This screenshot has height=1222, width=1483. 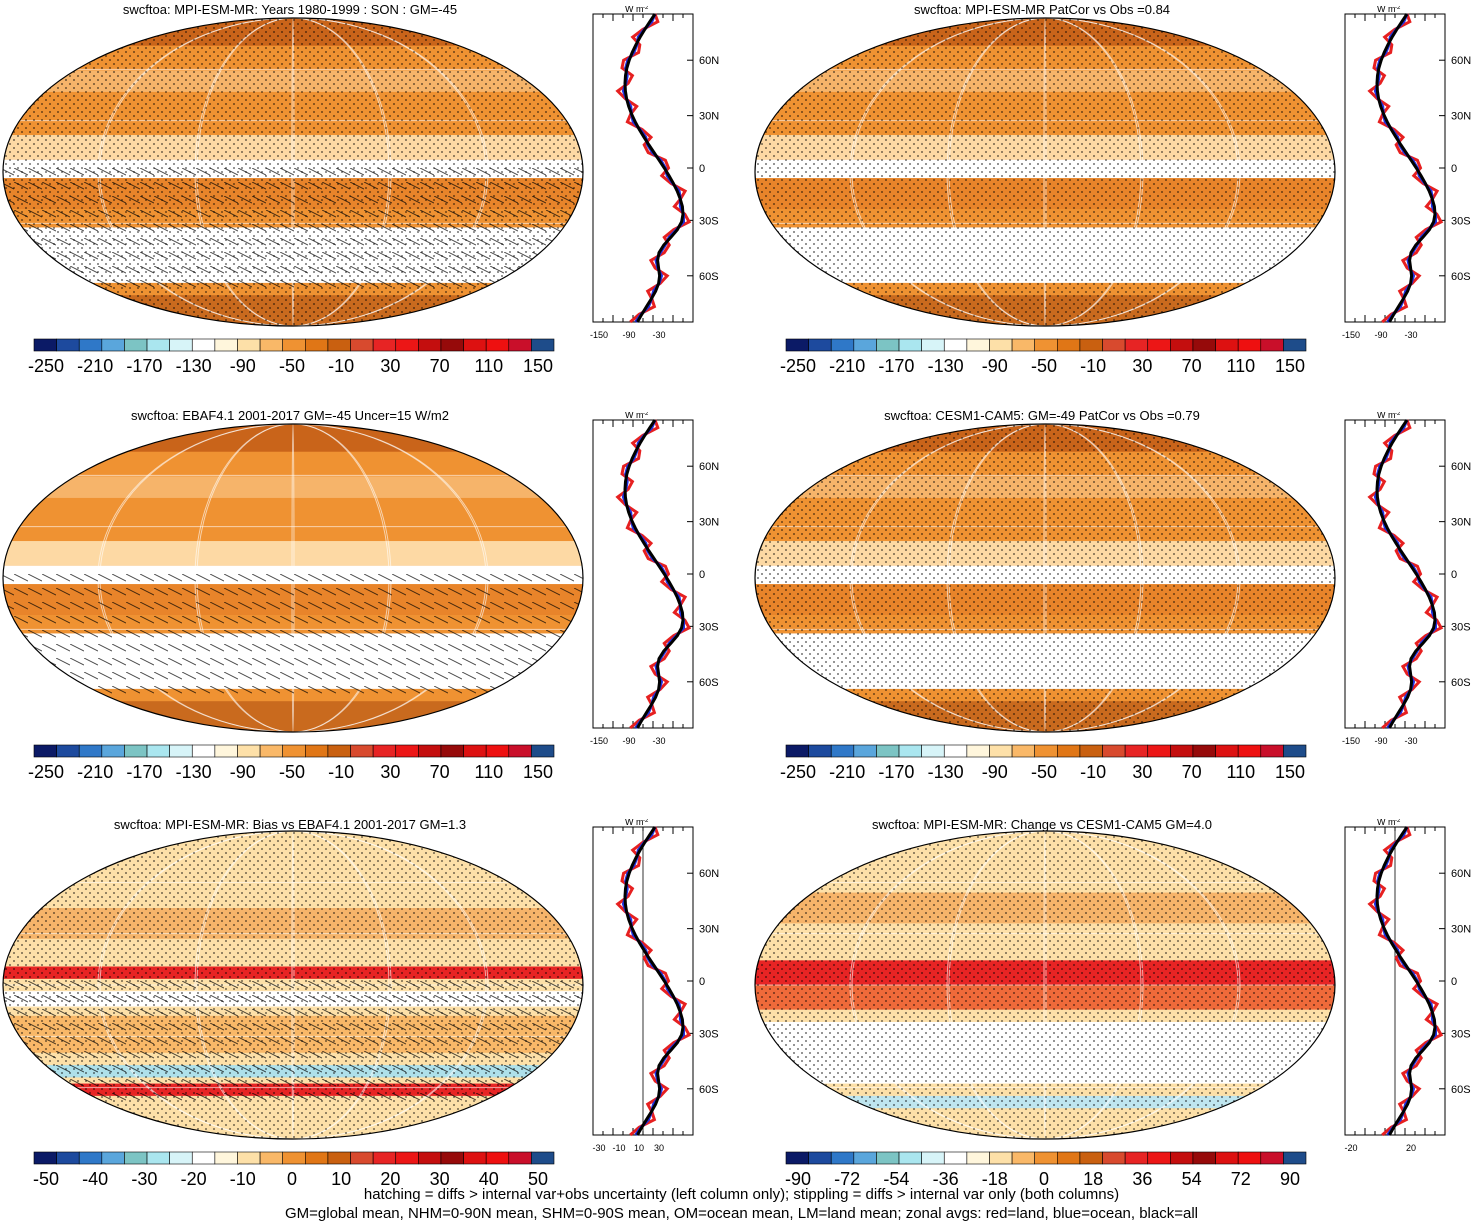 I want to click on colorbar-label: -18, so click(x=994, y=1179).